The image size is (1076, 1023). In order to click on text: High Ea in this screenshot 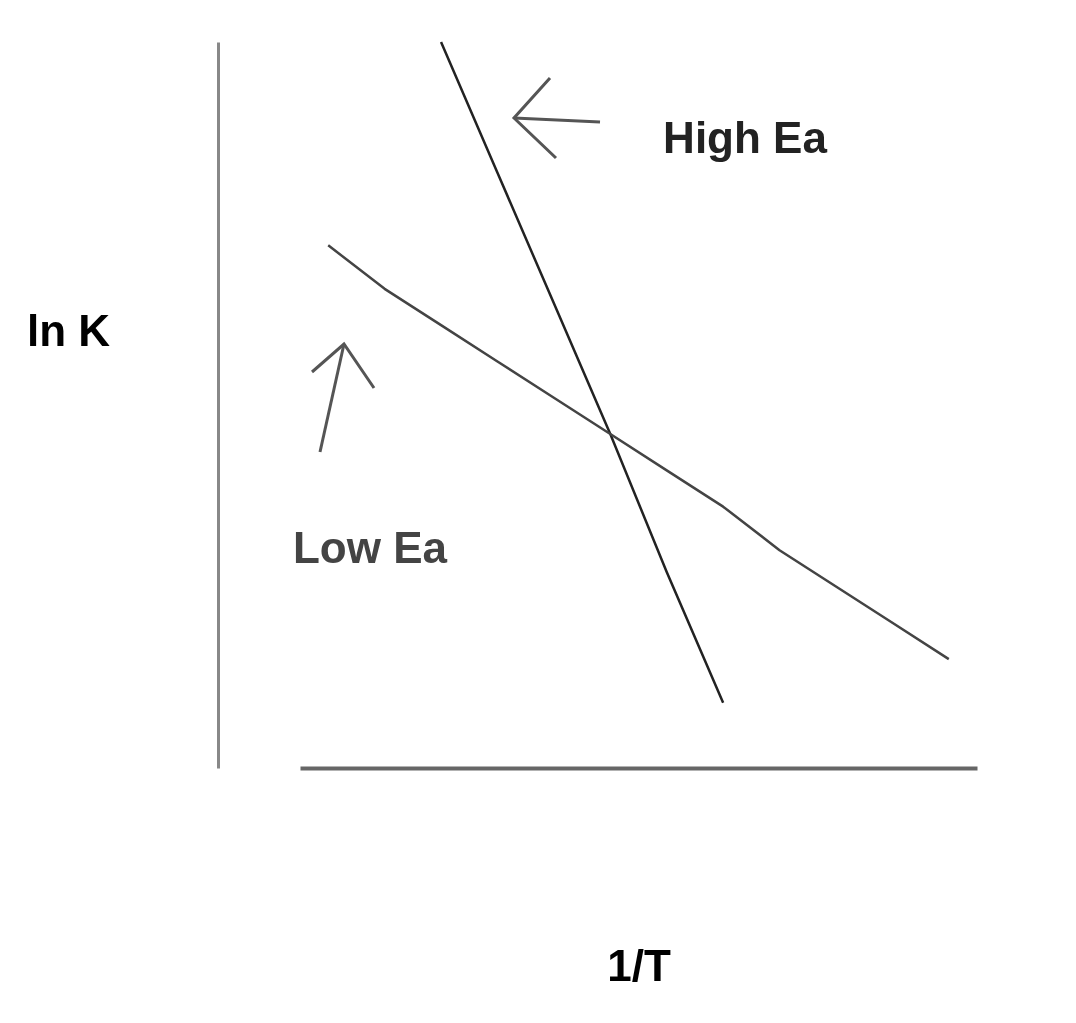, I will do `click(745, 137)`.